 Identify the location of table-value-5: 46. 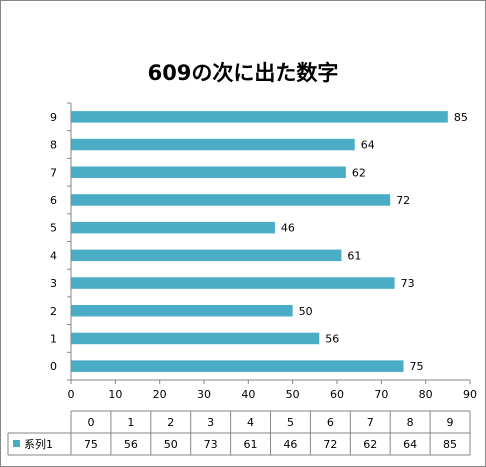
(290, 444).